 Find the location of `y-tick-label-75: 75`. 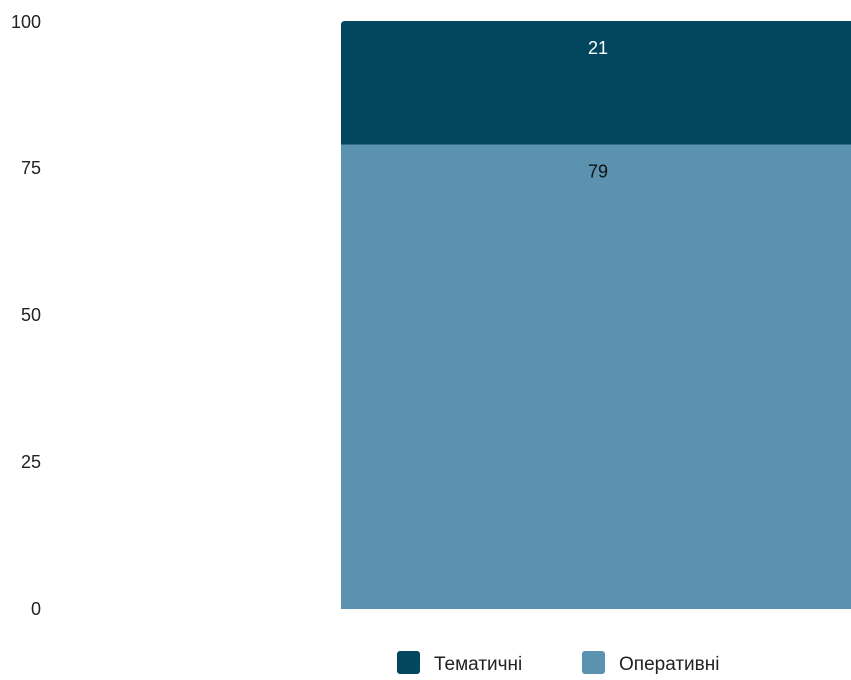

y-tick-label-75: 75 is located at coordinates (31, 168).